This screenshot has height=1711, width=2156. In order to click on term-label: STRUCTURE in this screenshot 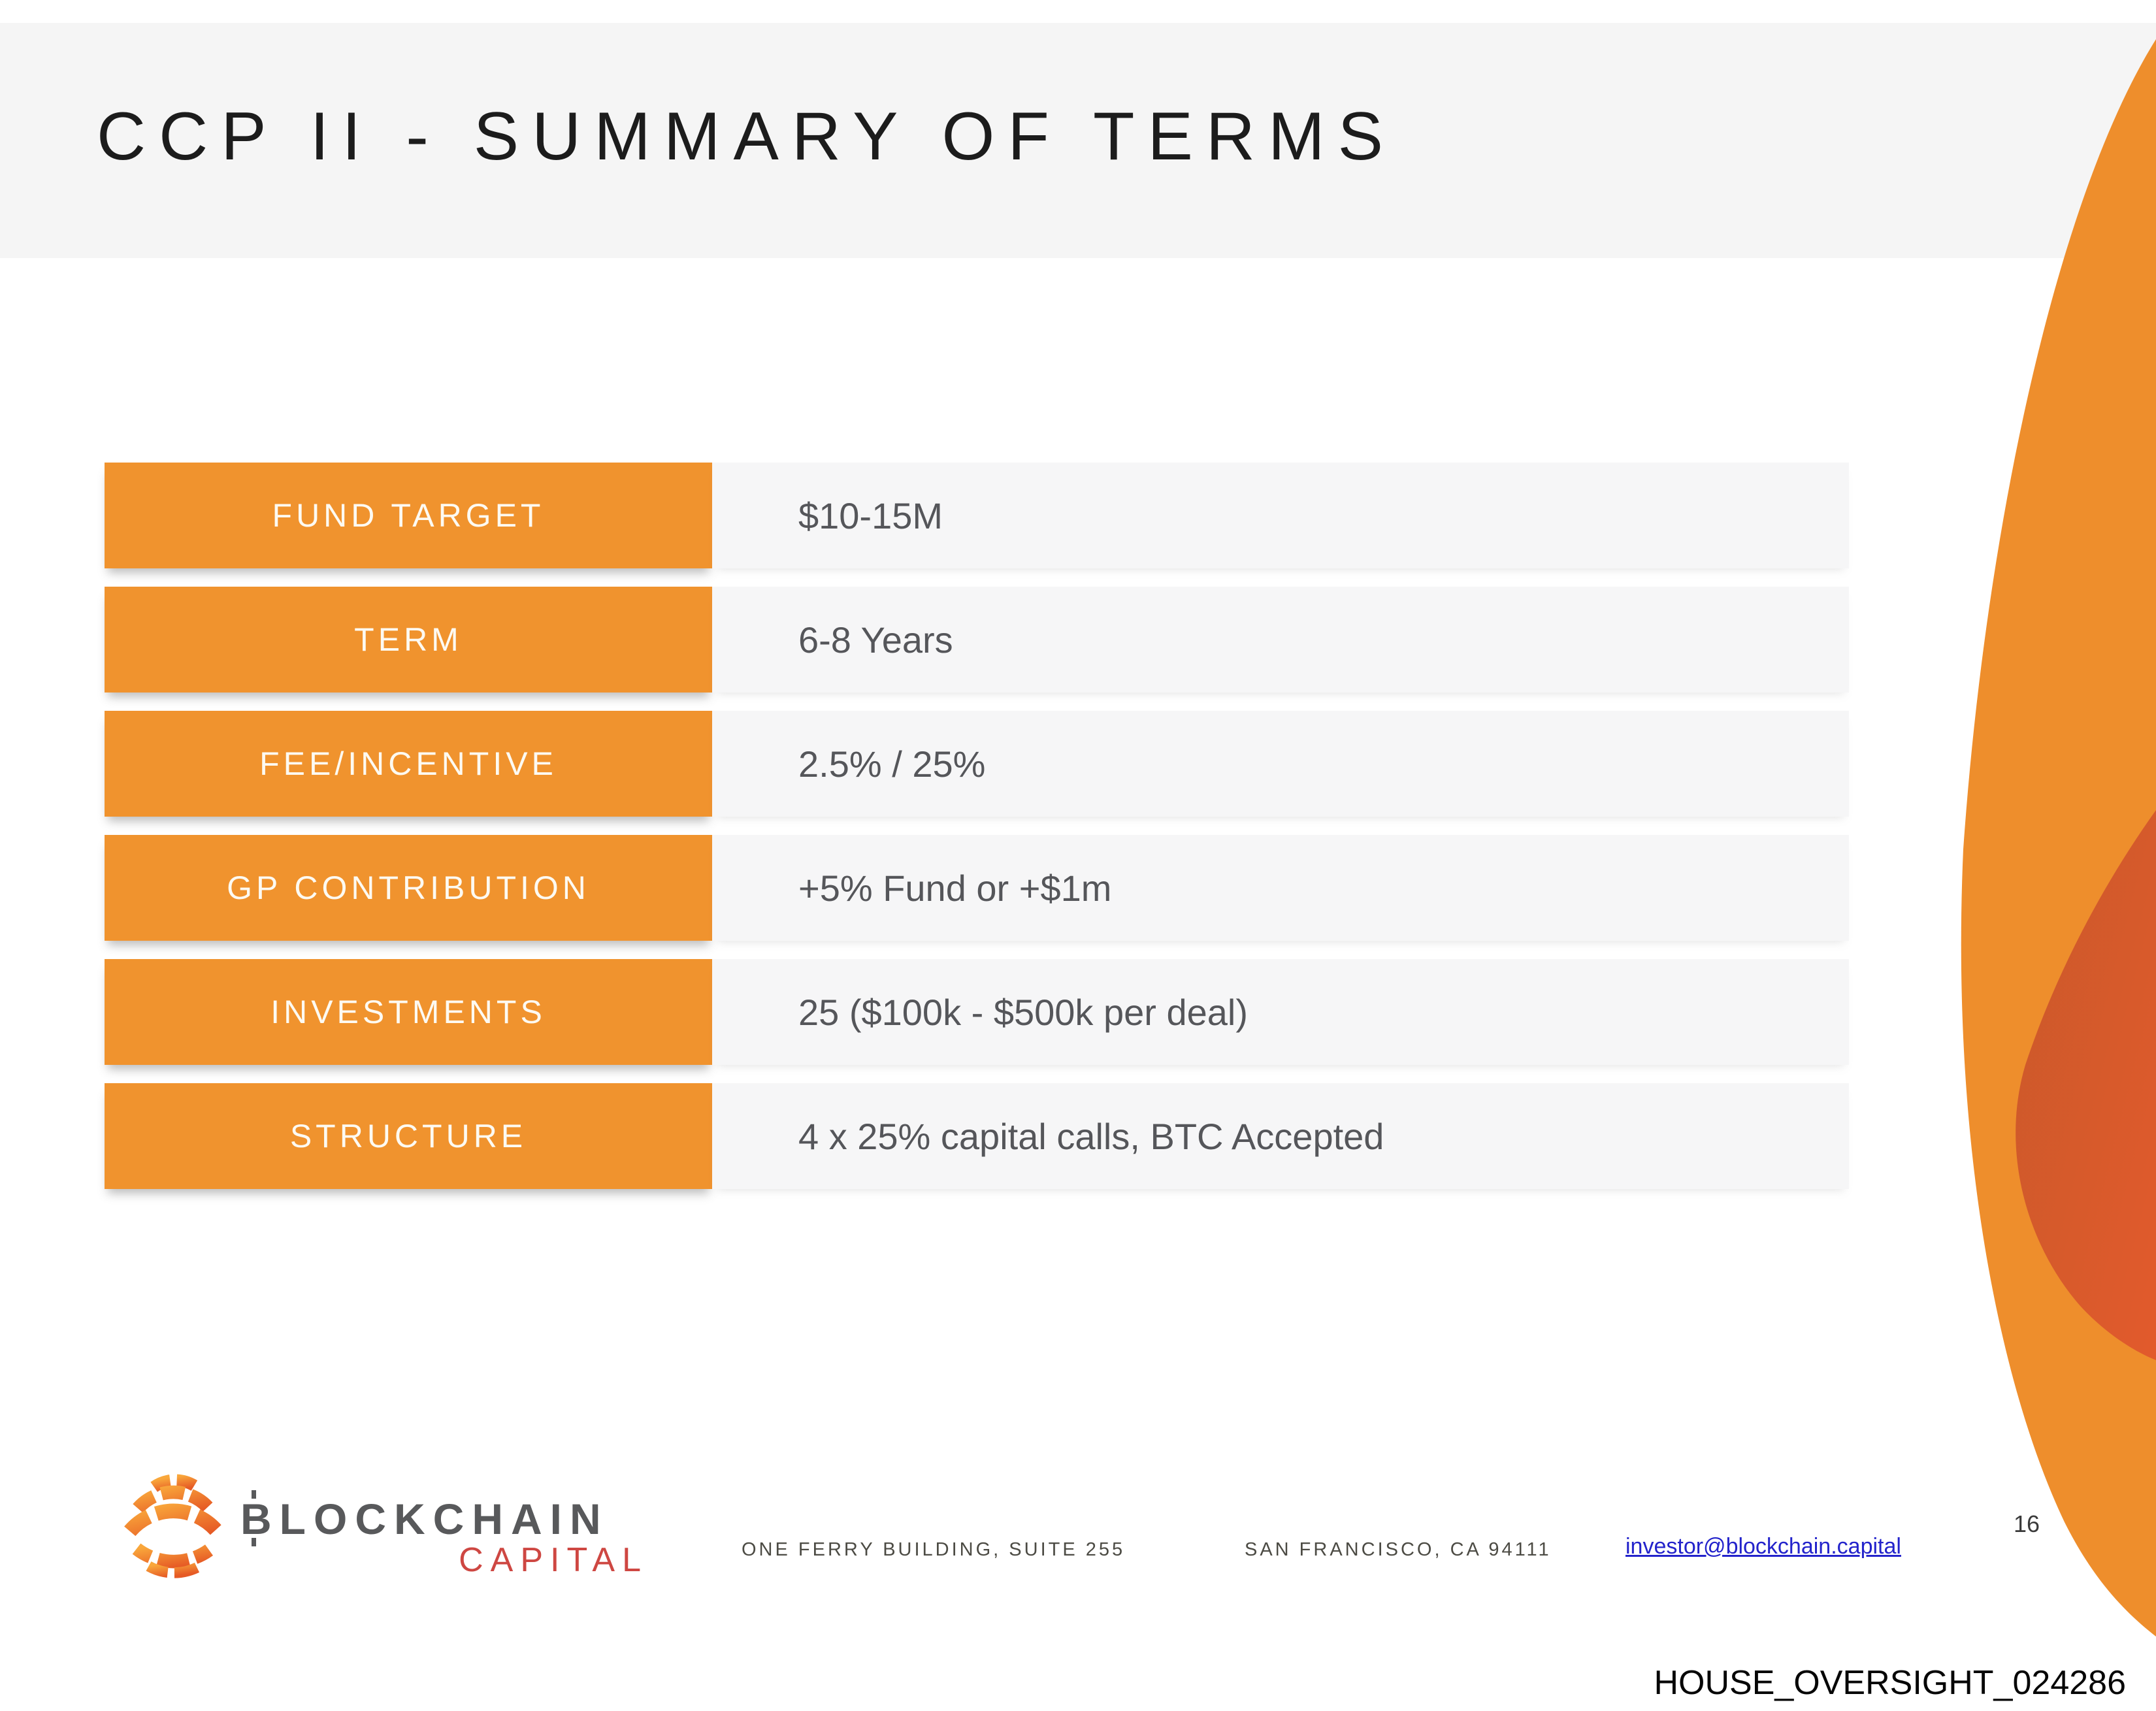, I will do `click(408, 1136)`.